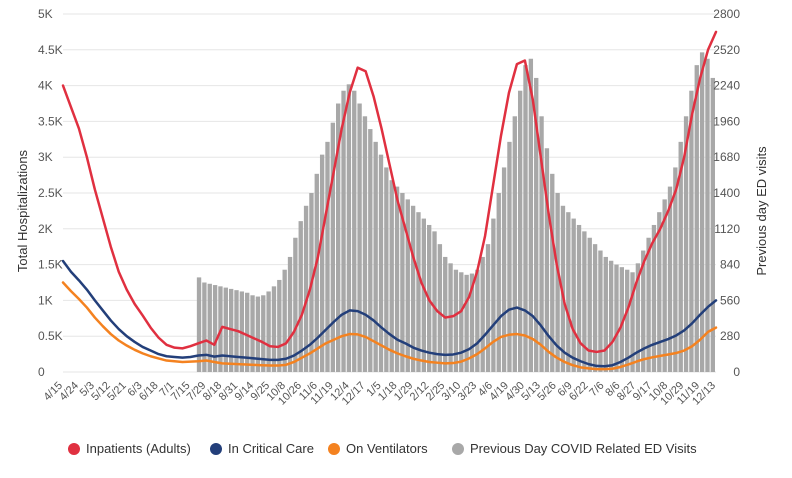 Image resolution: width=792 pixels, height=478 pixels. I want to click on y-tick-label: 2.5K, so click(50, 193).